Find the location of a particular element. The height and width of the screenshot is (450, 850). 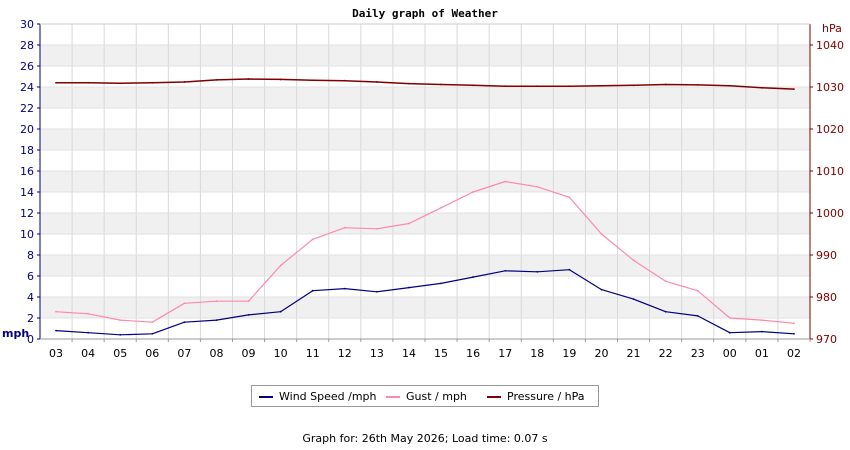

legend-item-wind: Wind Speed /mph is located at coordinates (318, 396).